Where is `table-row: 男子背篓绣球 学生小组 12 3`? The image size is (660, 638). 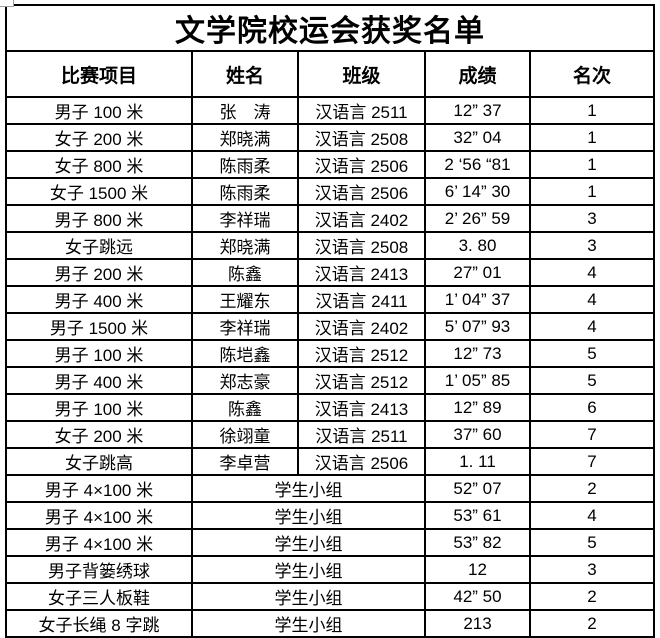 table-row: 男子背篓绣球 学生小组 12 3 is located at coordinates (330, 569).